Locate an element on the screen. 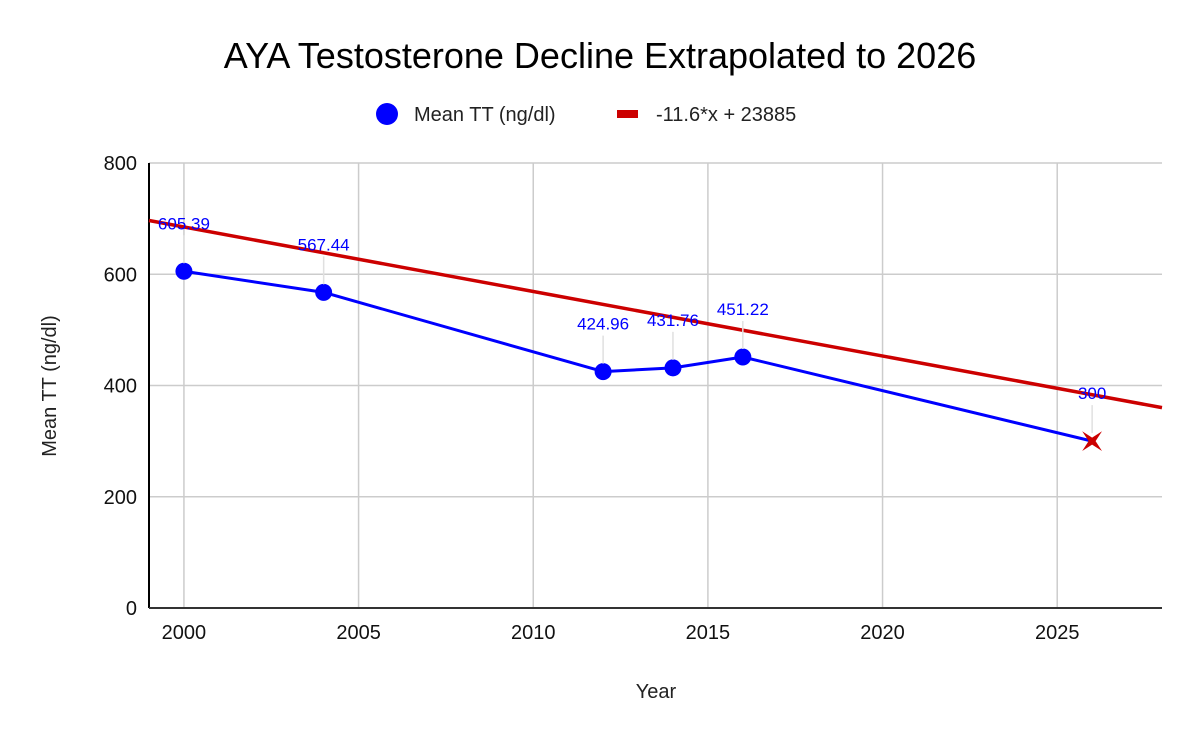  y-tick-label: 800 is located at coordinates (120, 164).